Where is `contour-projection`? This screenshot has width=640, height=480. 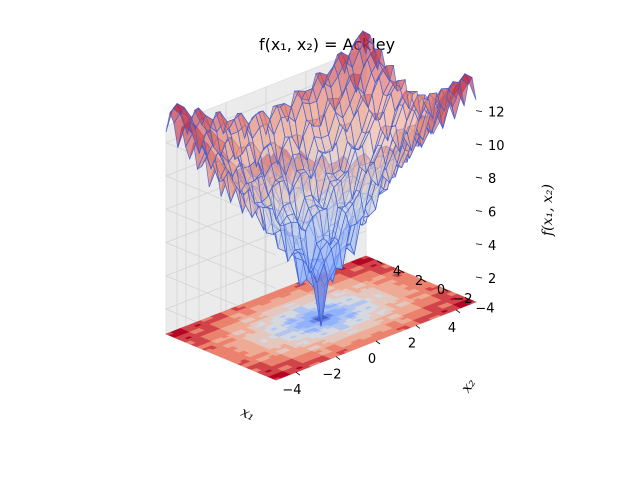 contour-projection is located at coordinates (321, 318).